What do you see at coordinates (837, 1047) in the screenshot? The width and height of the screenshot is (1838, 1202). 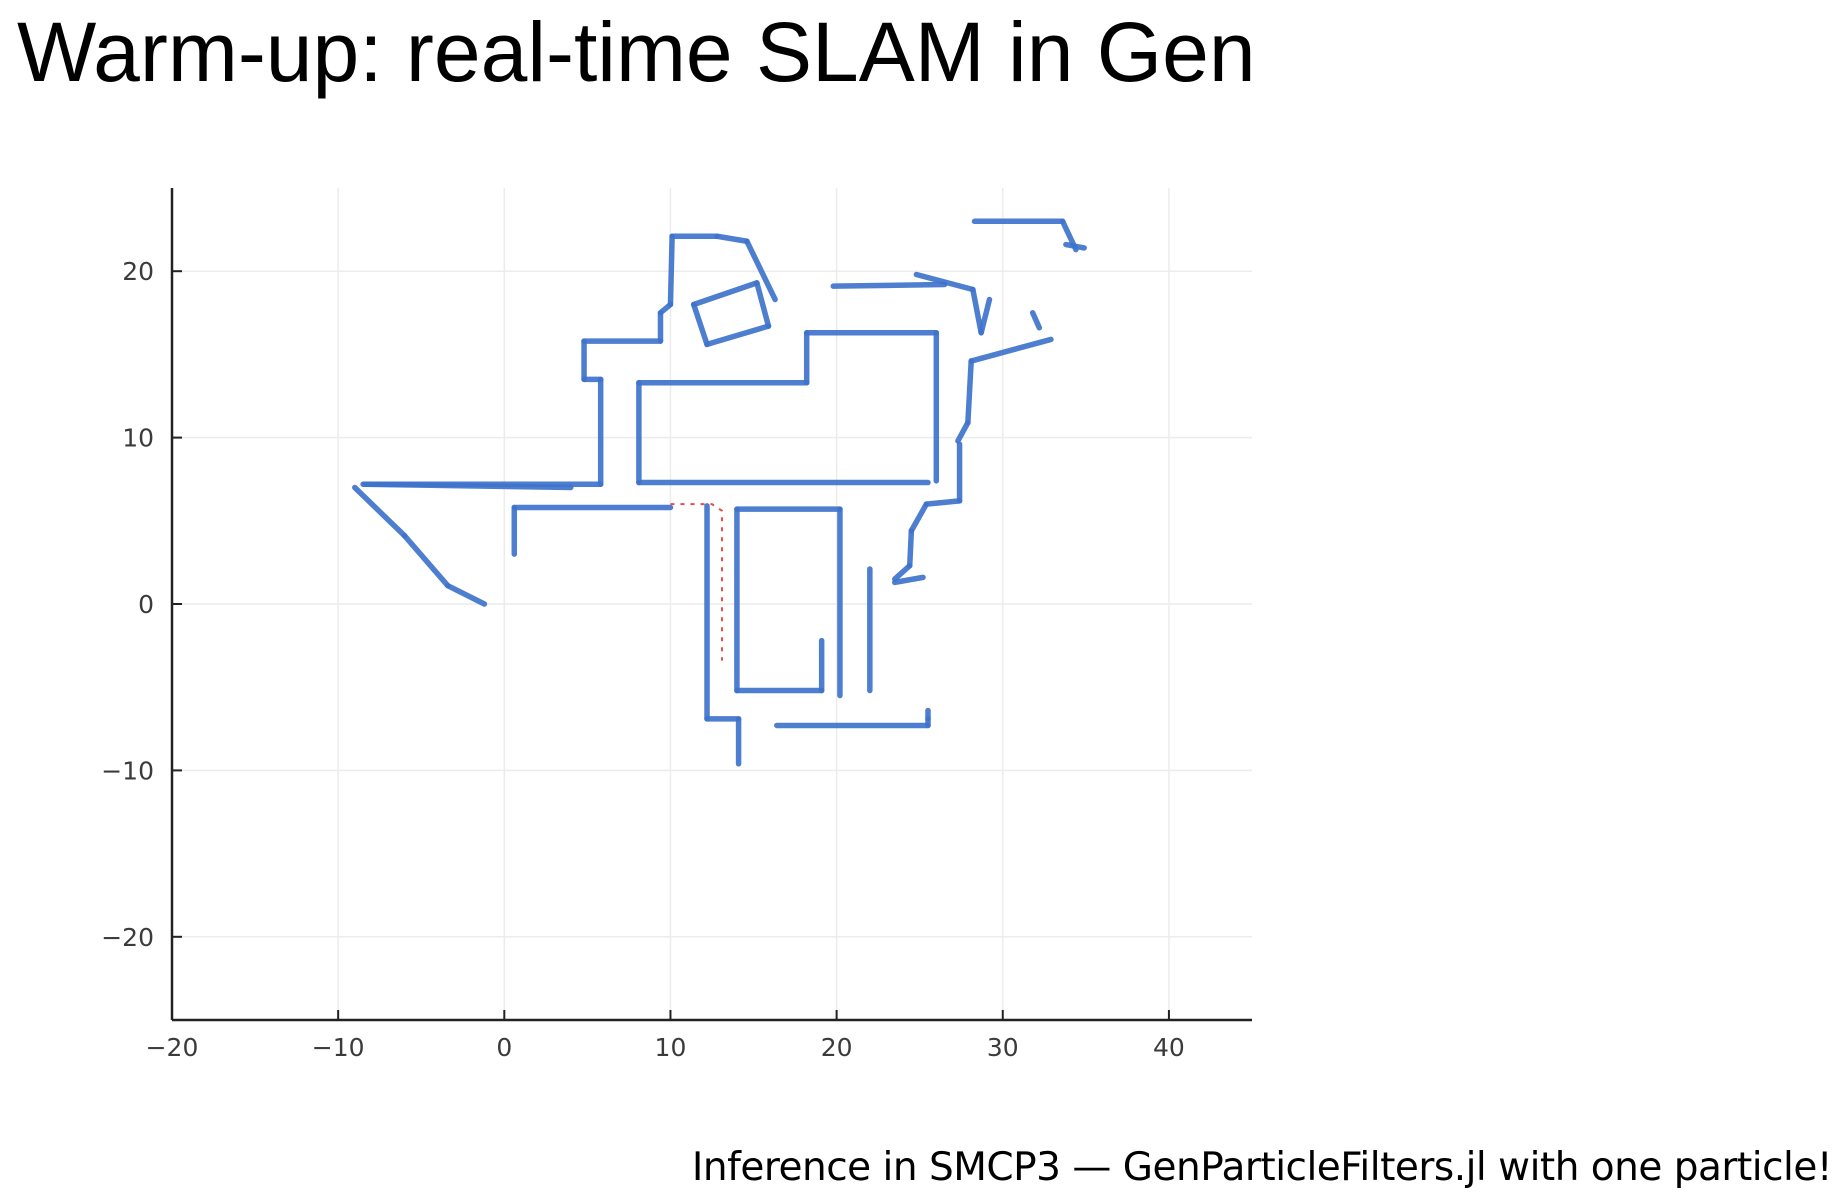 I see `x-tick-label: 20` at bounding box center [837, 1047].